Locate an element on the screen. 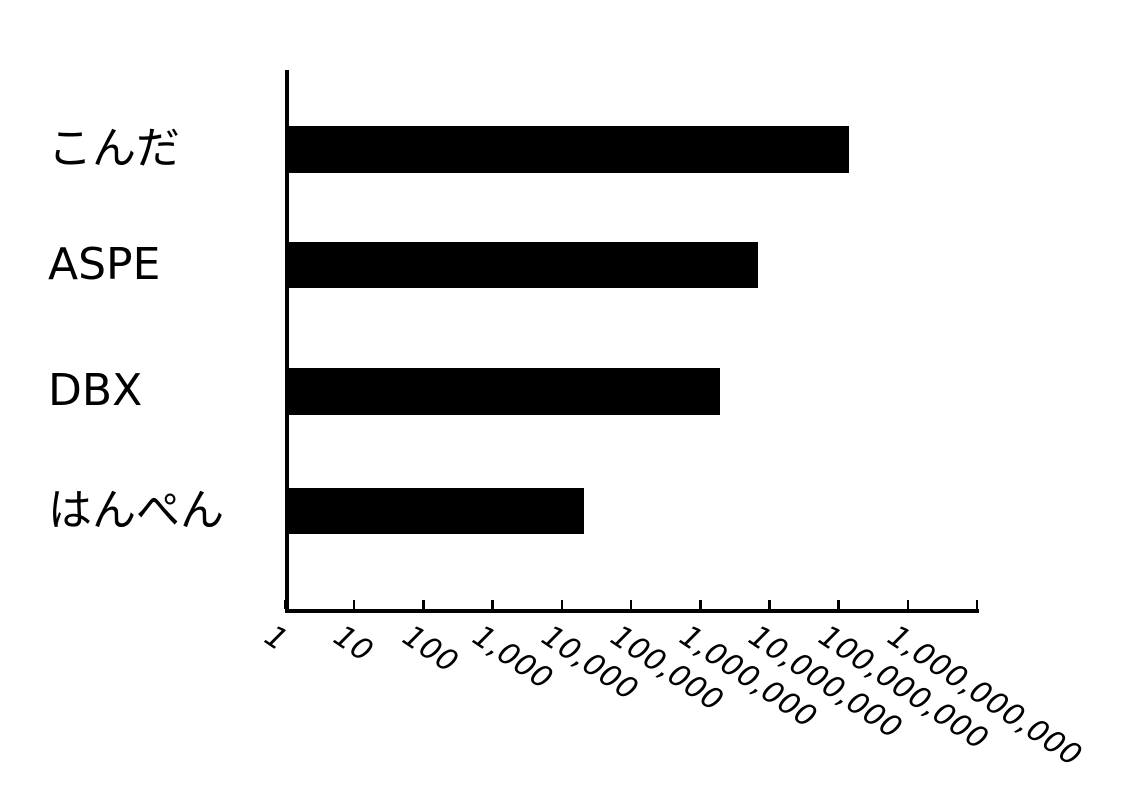 The width and height of the screenshot is (1123, 794). x-axis-tick-label-4: 1,000 is located at coordinates (512, 657).